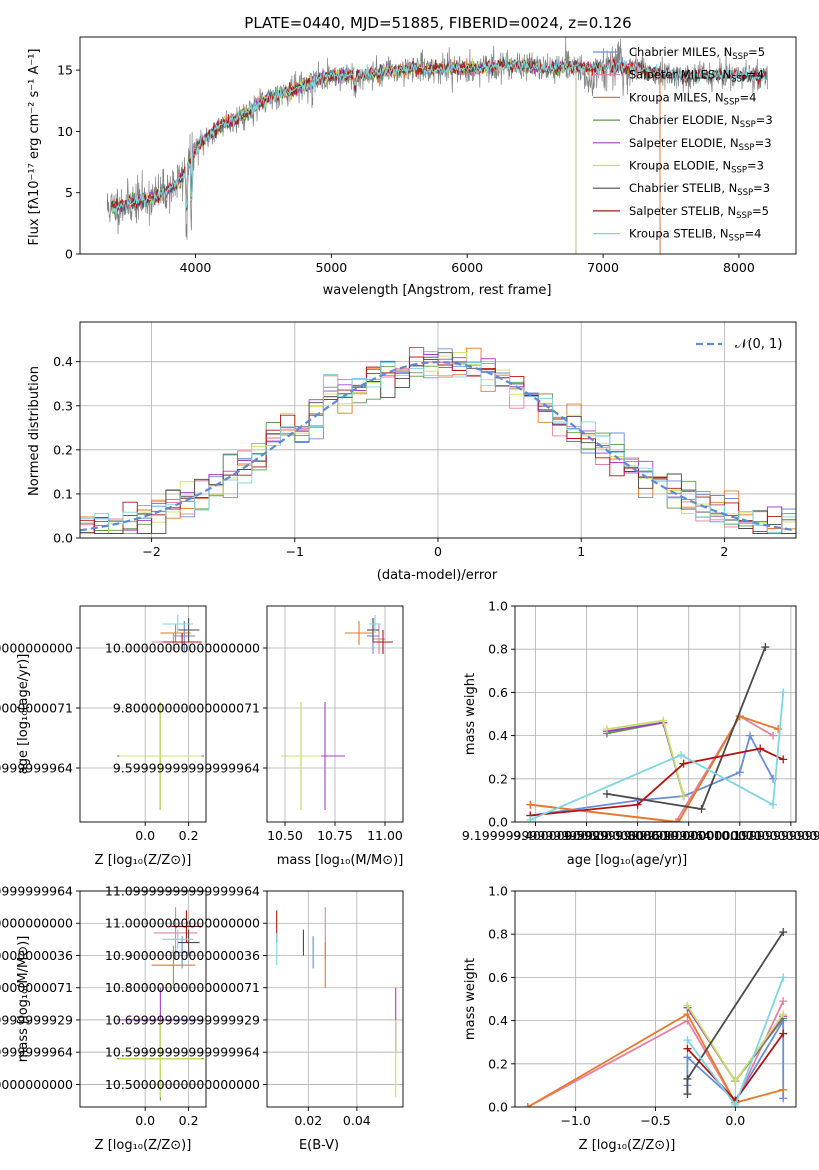 The height and width of the screenshot is (1170, 819). Describe the element at coordinates (186, 708) in the screenshot. I see `y-tick-label: 9.80000000000000071` at that location.